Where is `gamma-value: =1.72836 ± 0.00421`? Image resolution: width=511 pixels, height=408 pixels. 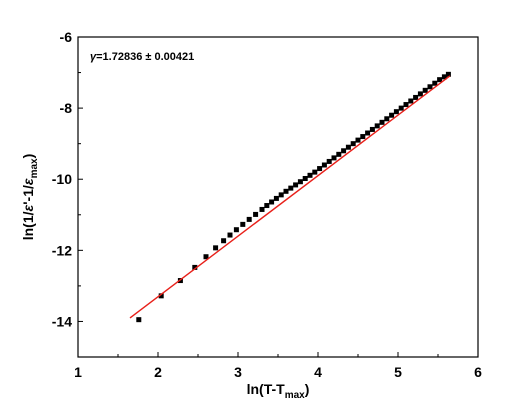 gamma-value: =1.72836 ± 0.00421 is located at coordinates (145, 57).